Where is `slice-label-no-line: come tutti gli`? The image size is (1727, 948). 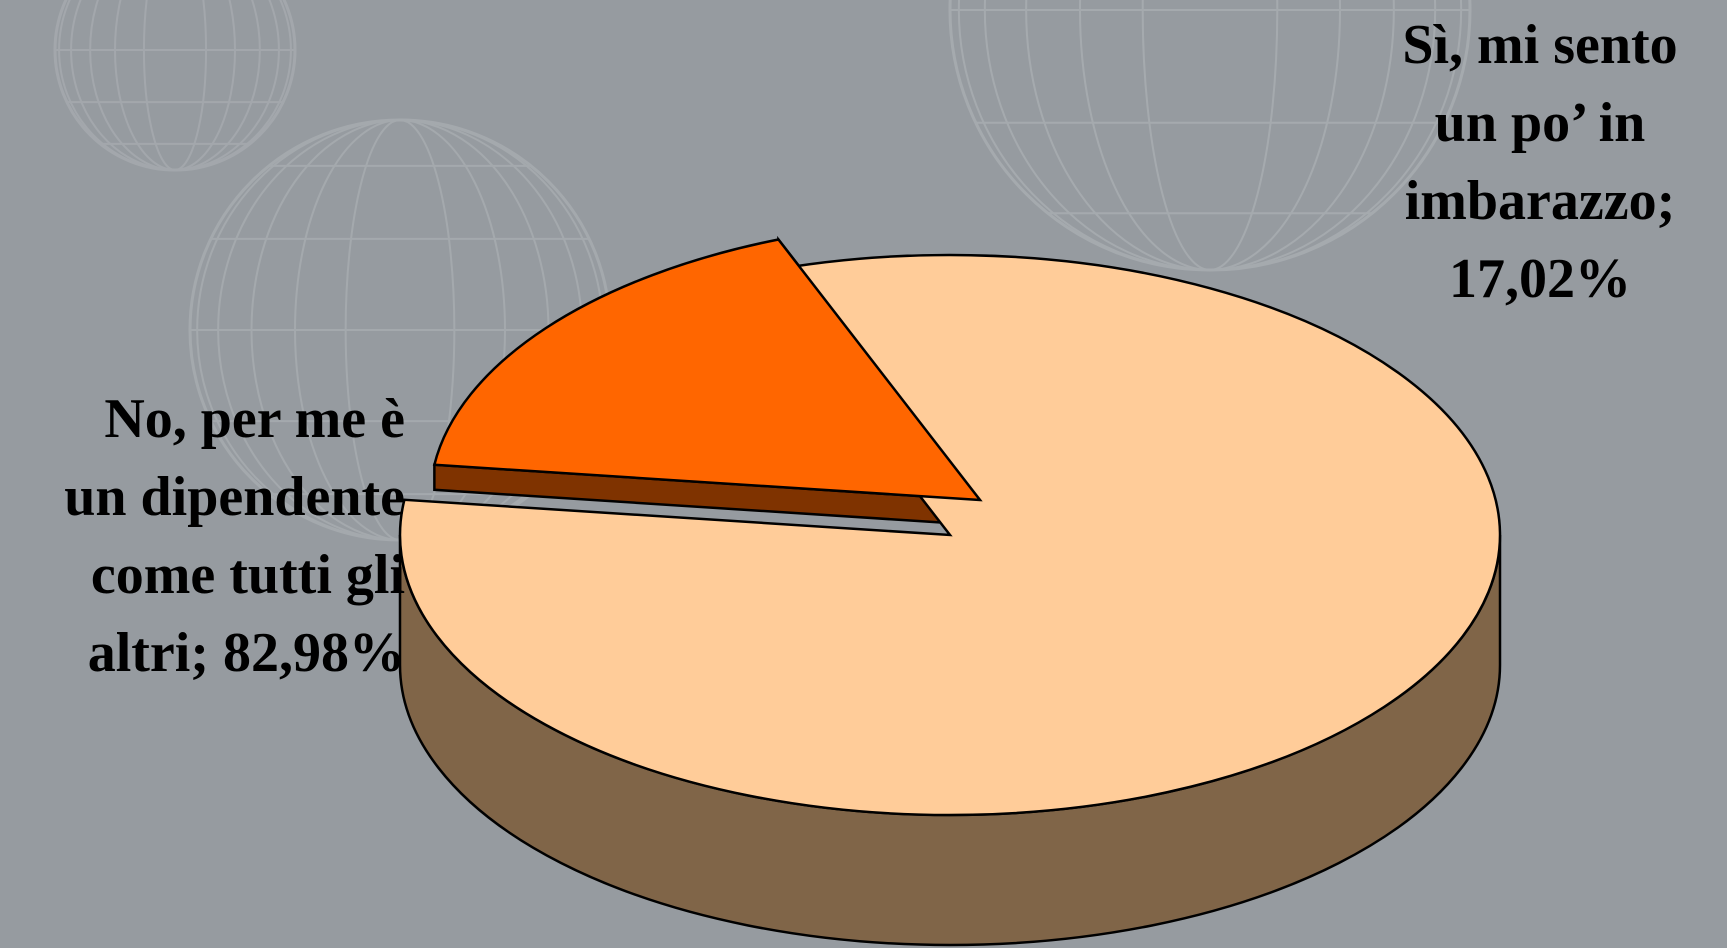 slice-label-no-line: come tutti gli is located at coordinates (247, 575).